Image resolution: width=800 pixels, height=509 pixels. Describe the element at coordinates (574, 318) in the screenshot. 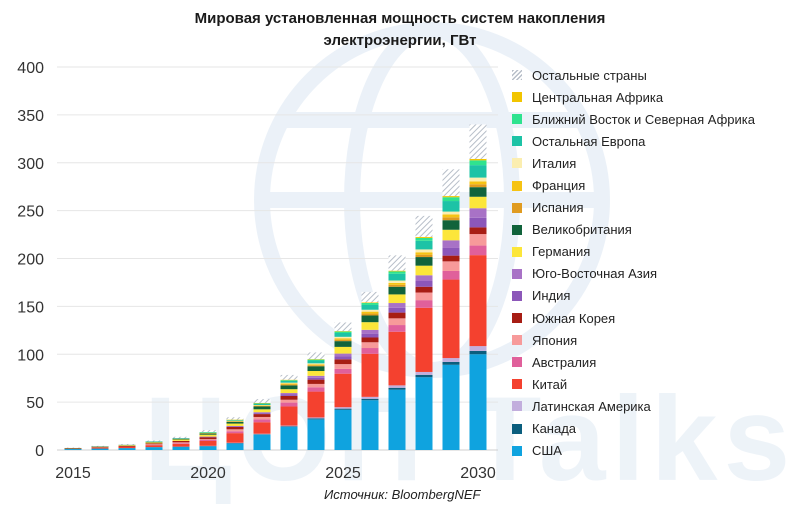

I see `legend-label: Южная Корея` at that location.